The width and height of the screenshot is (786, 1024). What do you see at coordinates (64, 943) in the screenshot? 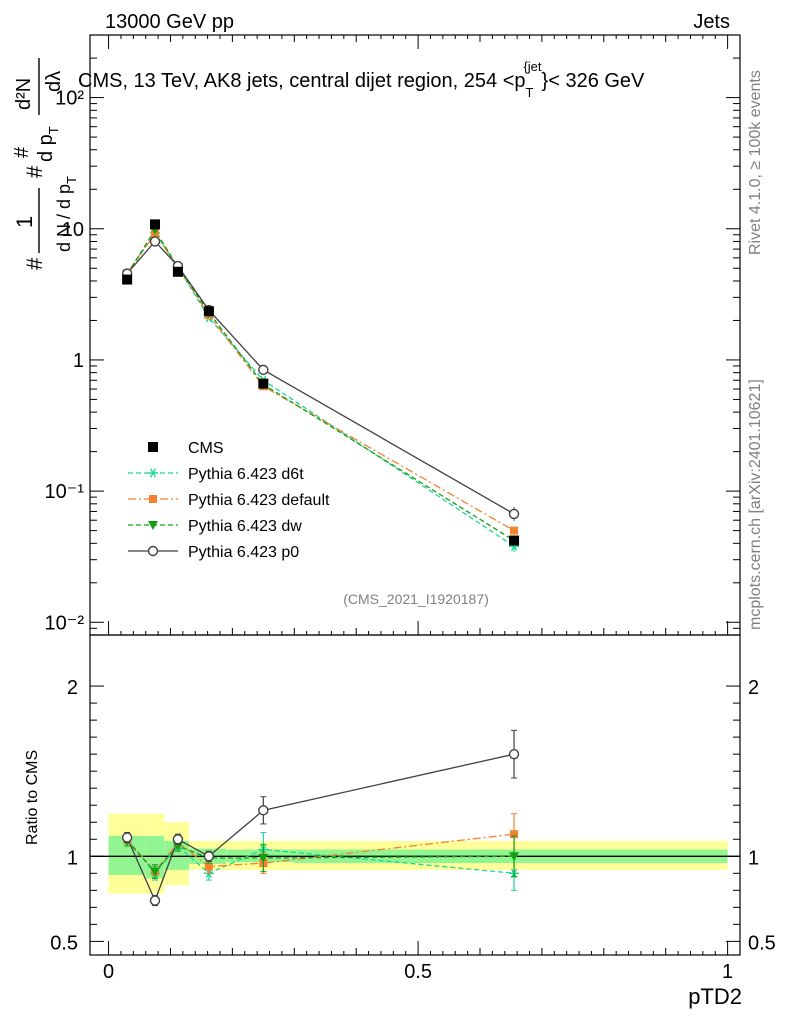
I see `ratio-y-tick-label: 0.5` at bounding box center [64, 943].